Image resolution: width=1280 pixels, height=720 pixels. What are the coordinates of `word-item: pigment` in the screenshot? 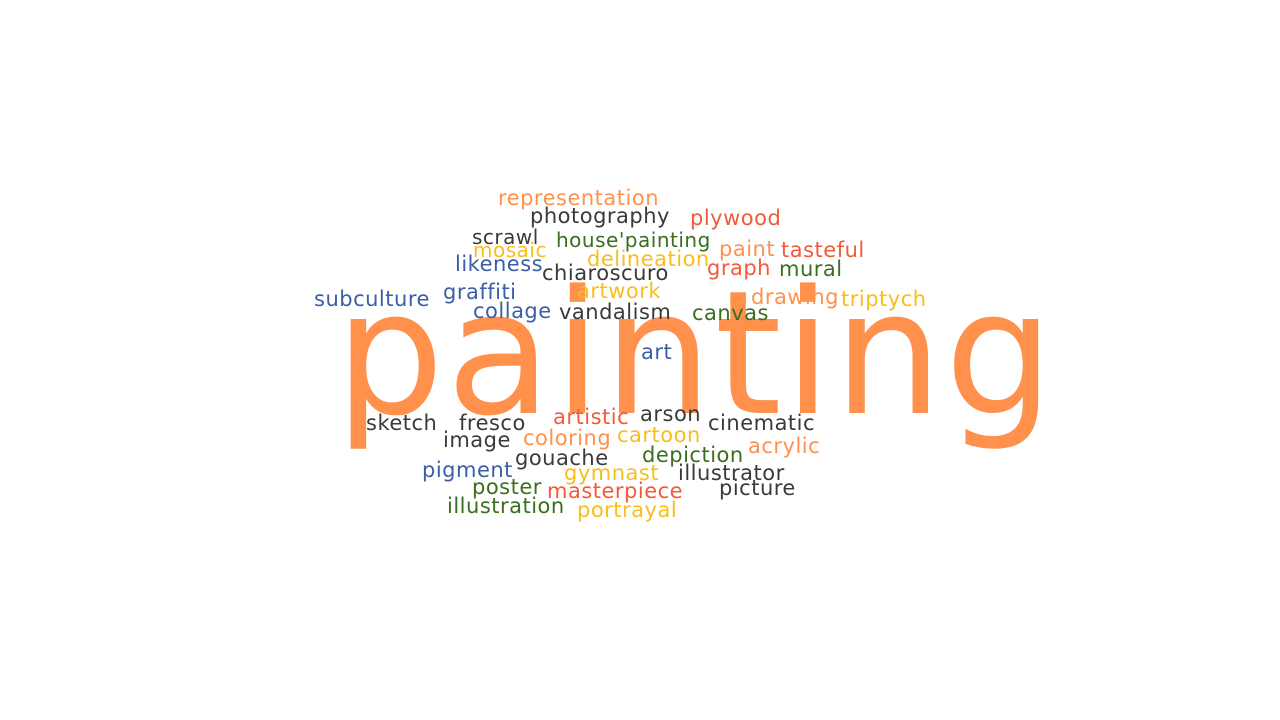 It's located at (467, 470).